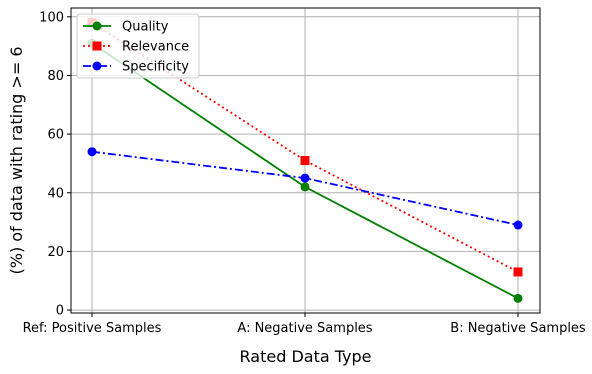  I want to click on x-axis-label: Rated Data Type, so click(306, 356).